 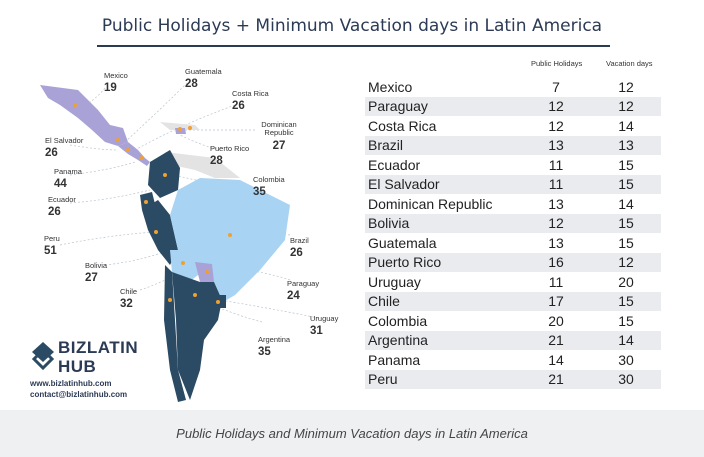 I want to click on map-label-dominican-republic: Dominican Republic 27, so click(x=279, y=136).